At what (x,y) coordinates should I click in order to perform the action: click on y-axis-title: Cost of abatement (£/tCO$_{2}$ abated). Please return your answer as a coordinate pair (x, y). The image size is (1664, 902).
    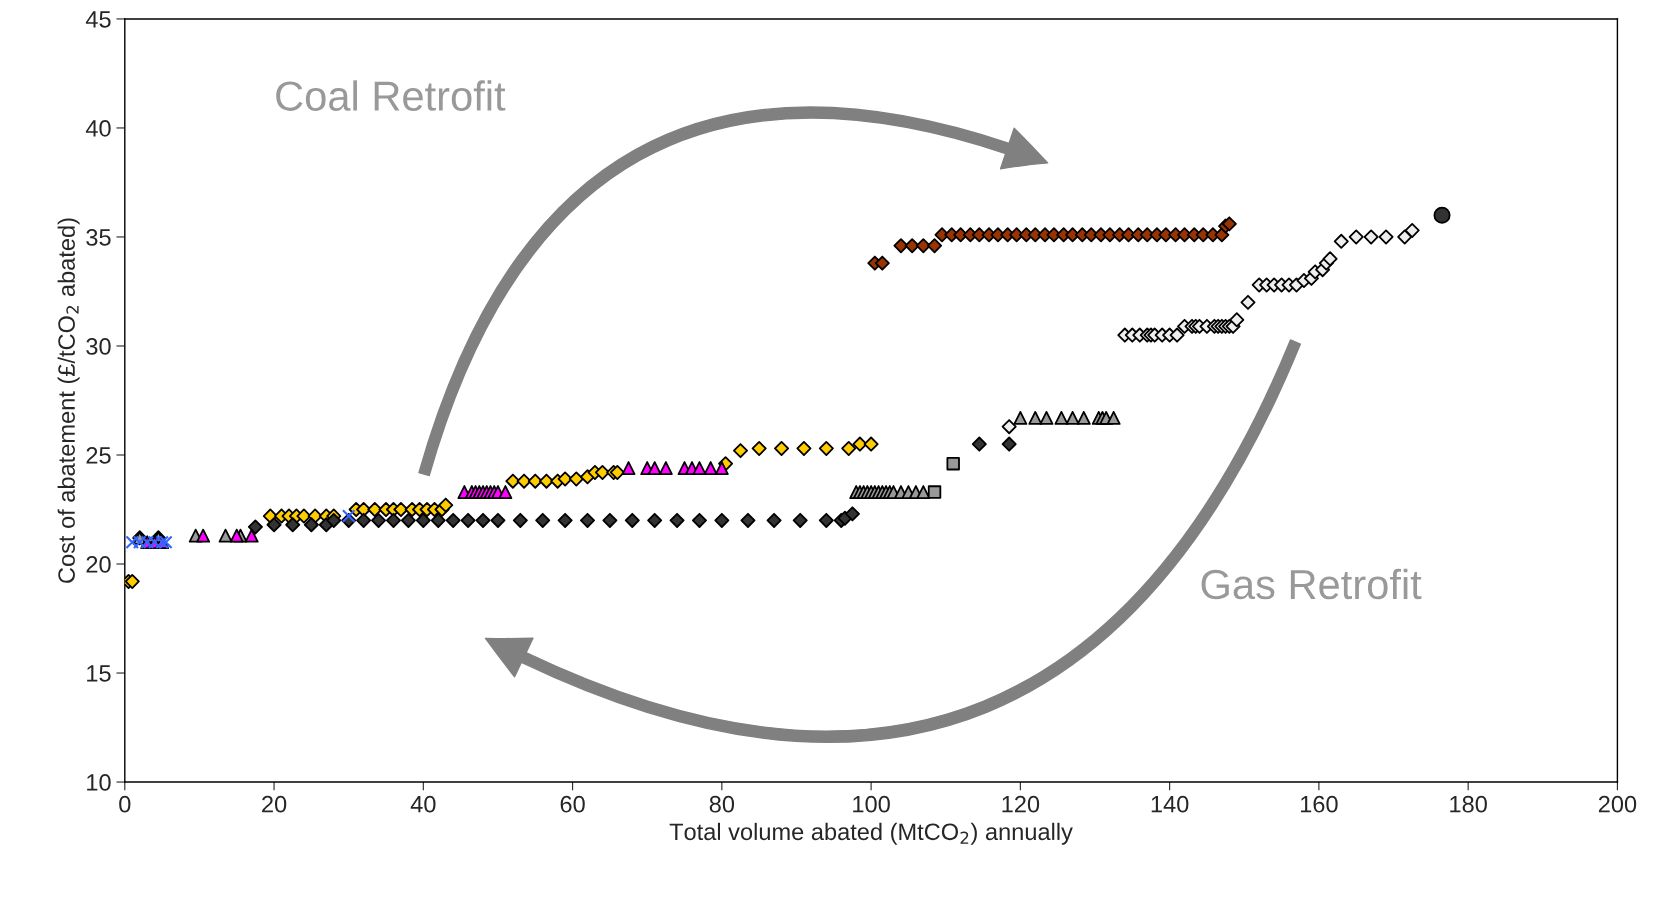
    Looking at the image, I should click on (68, 400).